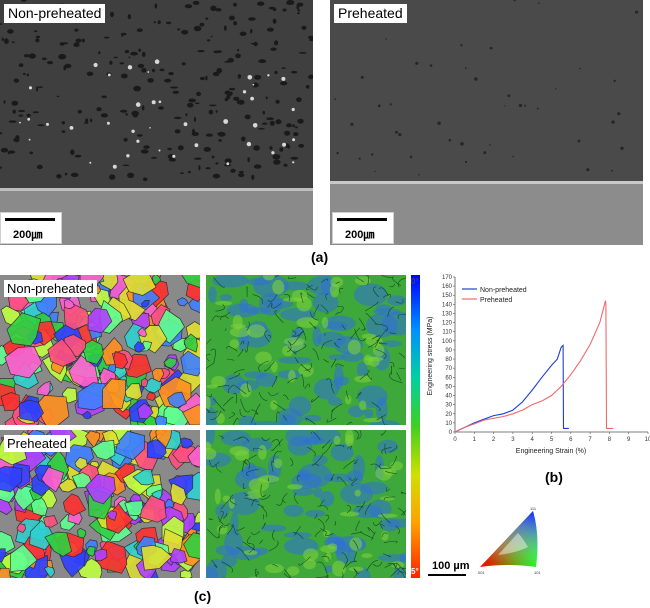 The height and width of the screenshot is (608, 650). I want to click on y-tick-label: 140, so click(447, 305).